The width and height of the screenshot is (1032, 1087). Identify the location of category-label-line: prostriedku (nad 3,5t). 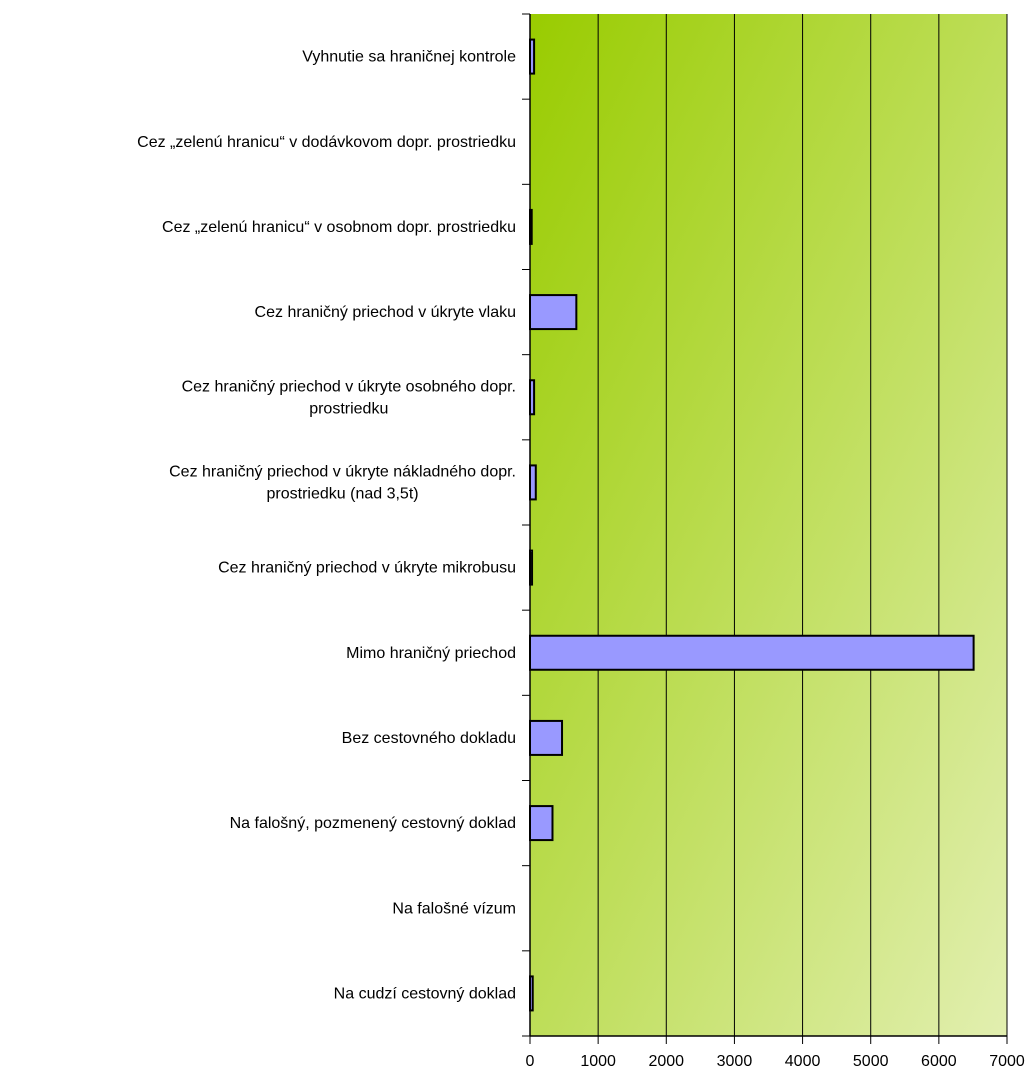
(343, 493).